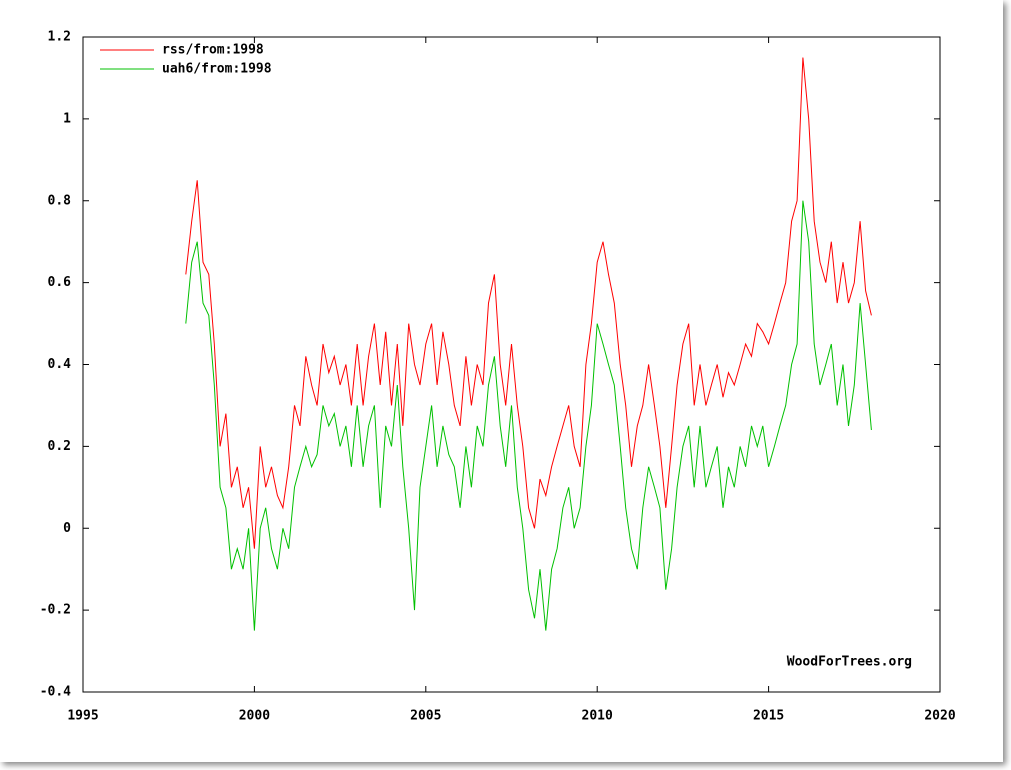 The height and width of the screenshot is (770, 1011). Describe the element at coordinates (59, 446) in the screenshot. I see `y-tick-label: 0.2` at that location.